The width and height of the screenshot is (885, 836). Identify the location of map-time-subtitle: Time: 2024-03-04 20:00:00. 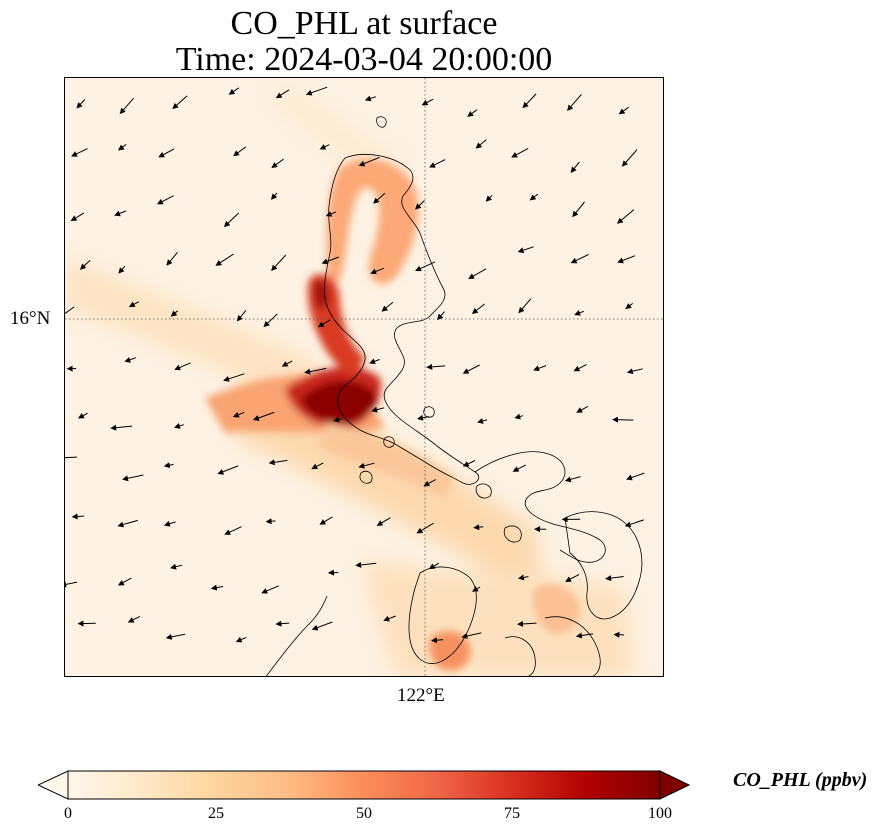
(364, 59).